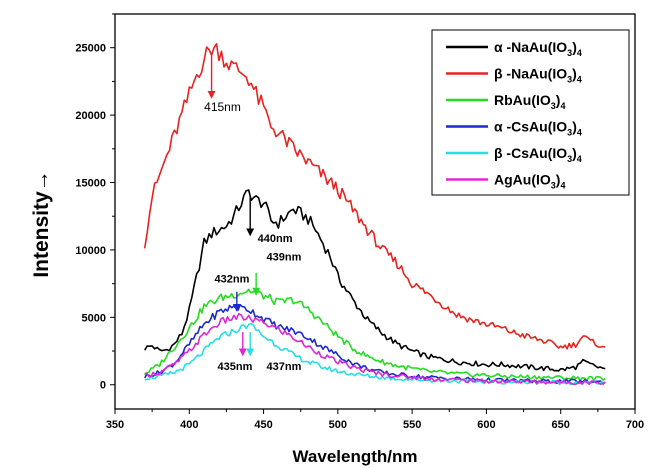 The width and height of the screenshot is (653, 468). Describe the element at coordinates (529, 181) in the screenshot. I see `legend-label-5: AgAu(IO3)4` at that location.